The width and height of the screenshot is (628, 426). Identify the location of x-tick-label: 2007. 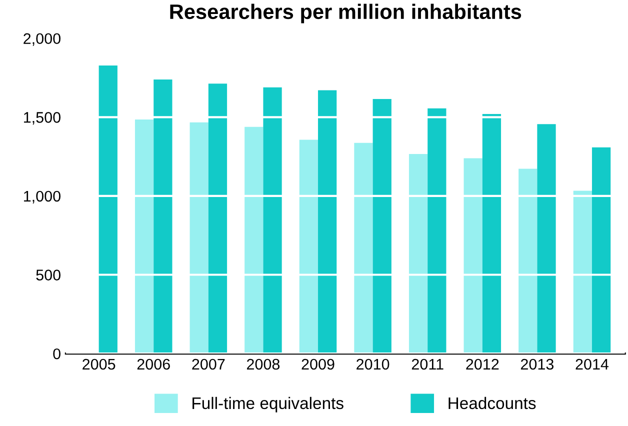
(208, 364).